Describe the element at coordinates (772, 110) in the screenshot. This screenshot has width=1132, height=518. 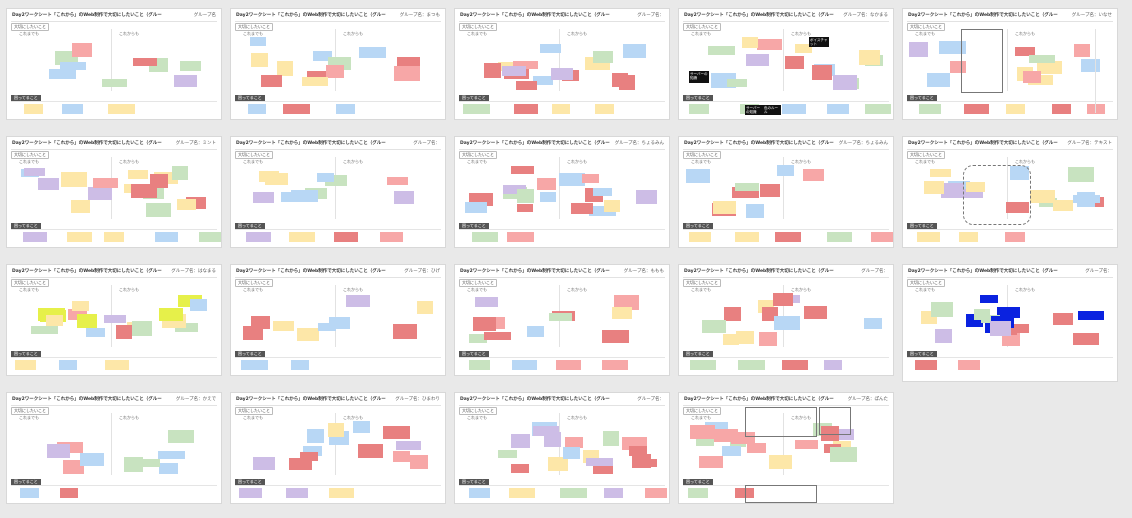
I see `sticky-note-dark: 色のルール` at that location.